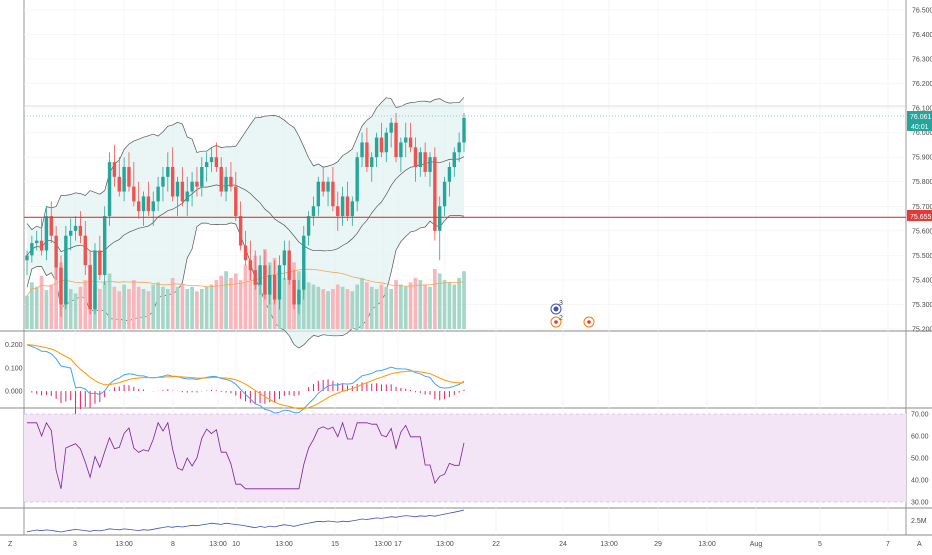 Image resolution: width=932 pixels, height=555 pixels. What do you see at coordinates (246, 455) in the screenshot?
I see `rsi-pane` at bounding box center [246, 455].